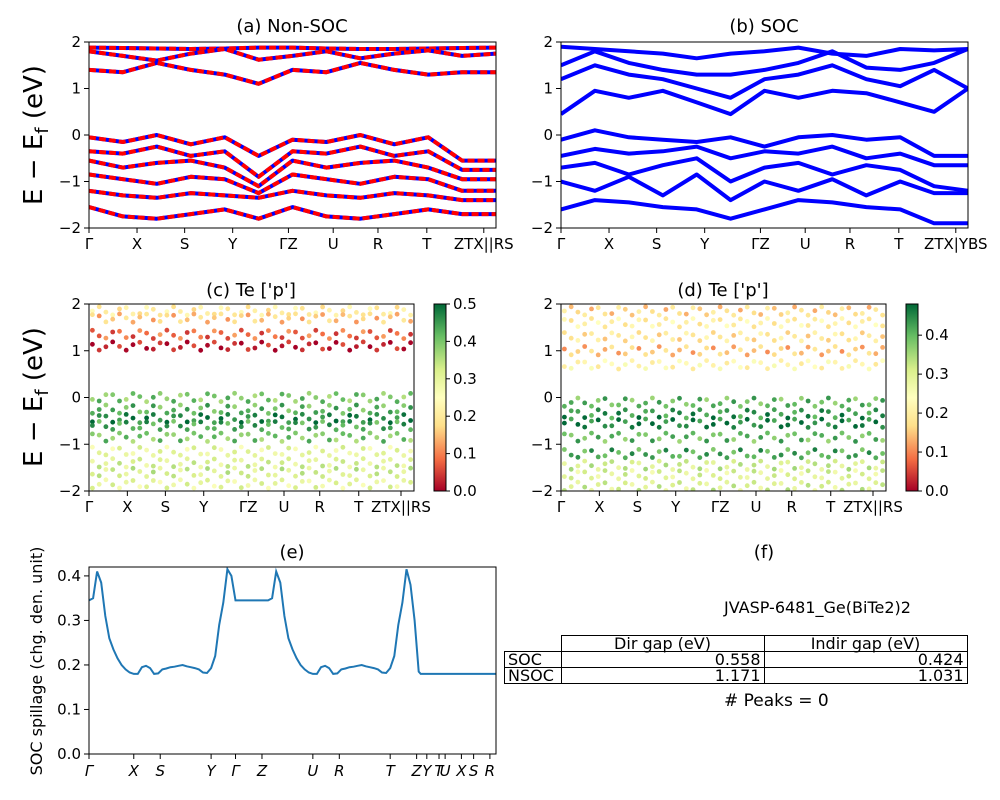  What do you see at coordinates (127, 507) in the screenshot?
I see `panel-c-xtick-label: X` at bounding box center [127, 507].